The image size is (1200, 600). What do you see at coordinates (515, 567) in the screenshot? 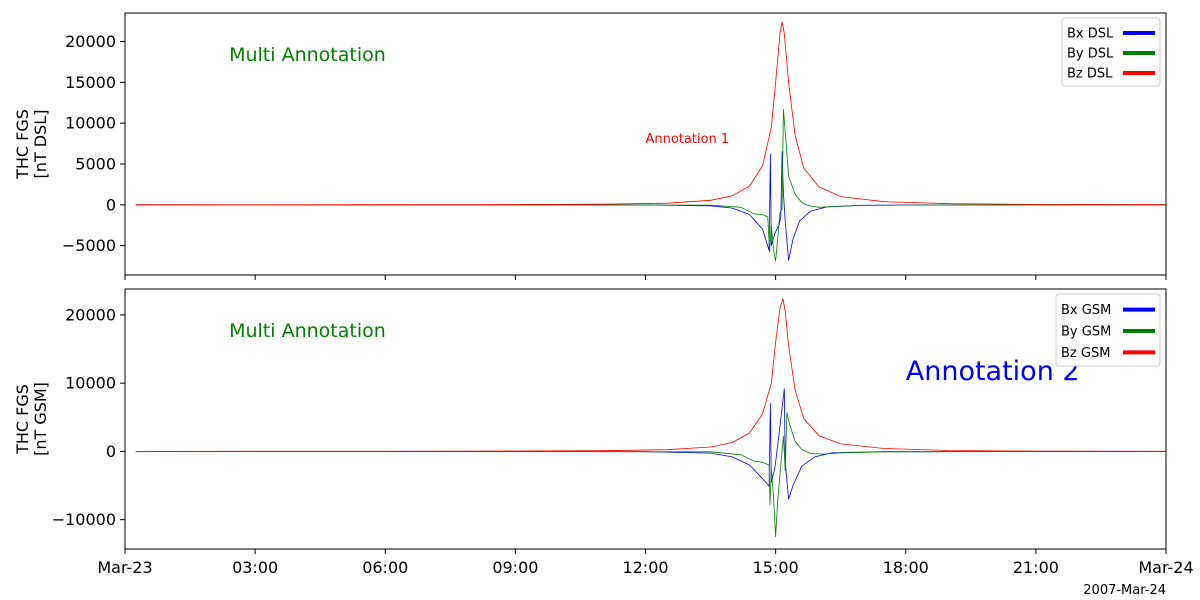
I see `x-tick-label: 09:00` at bounding box center [515, 567].